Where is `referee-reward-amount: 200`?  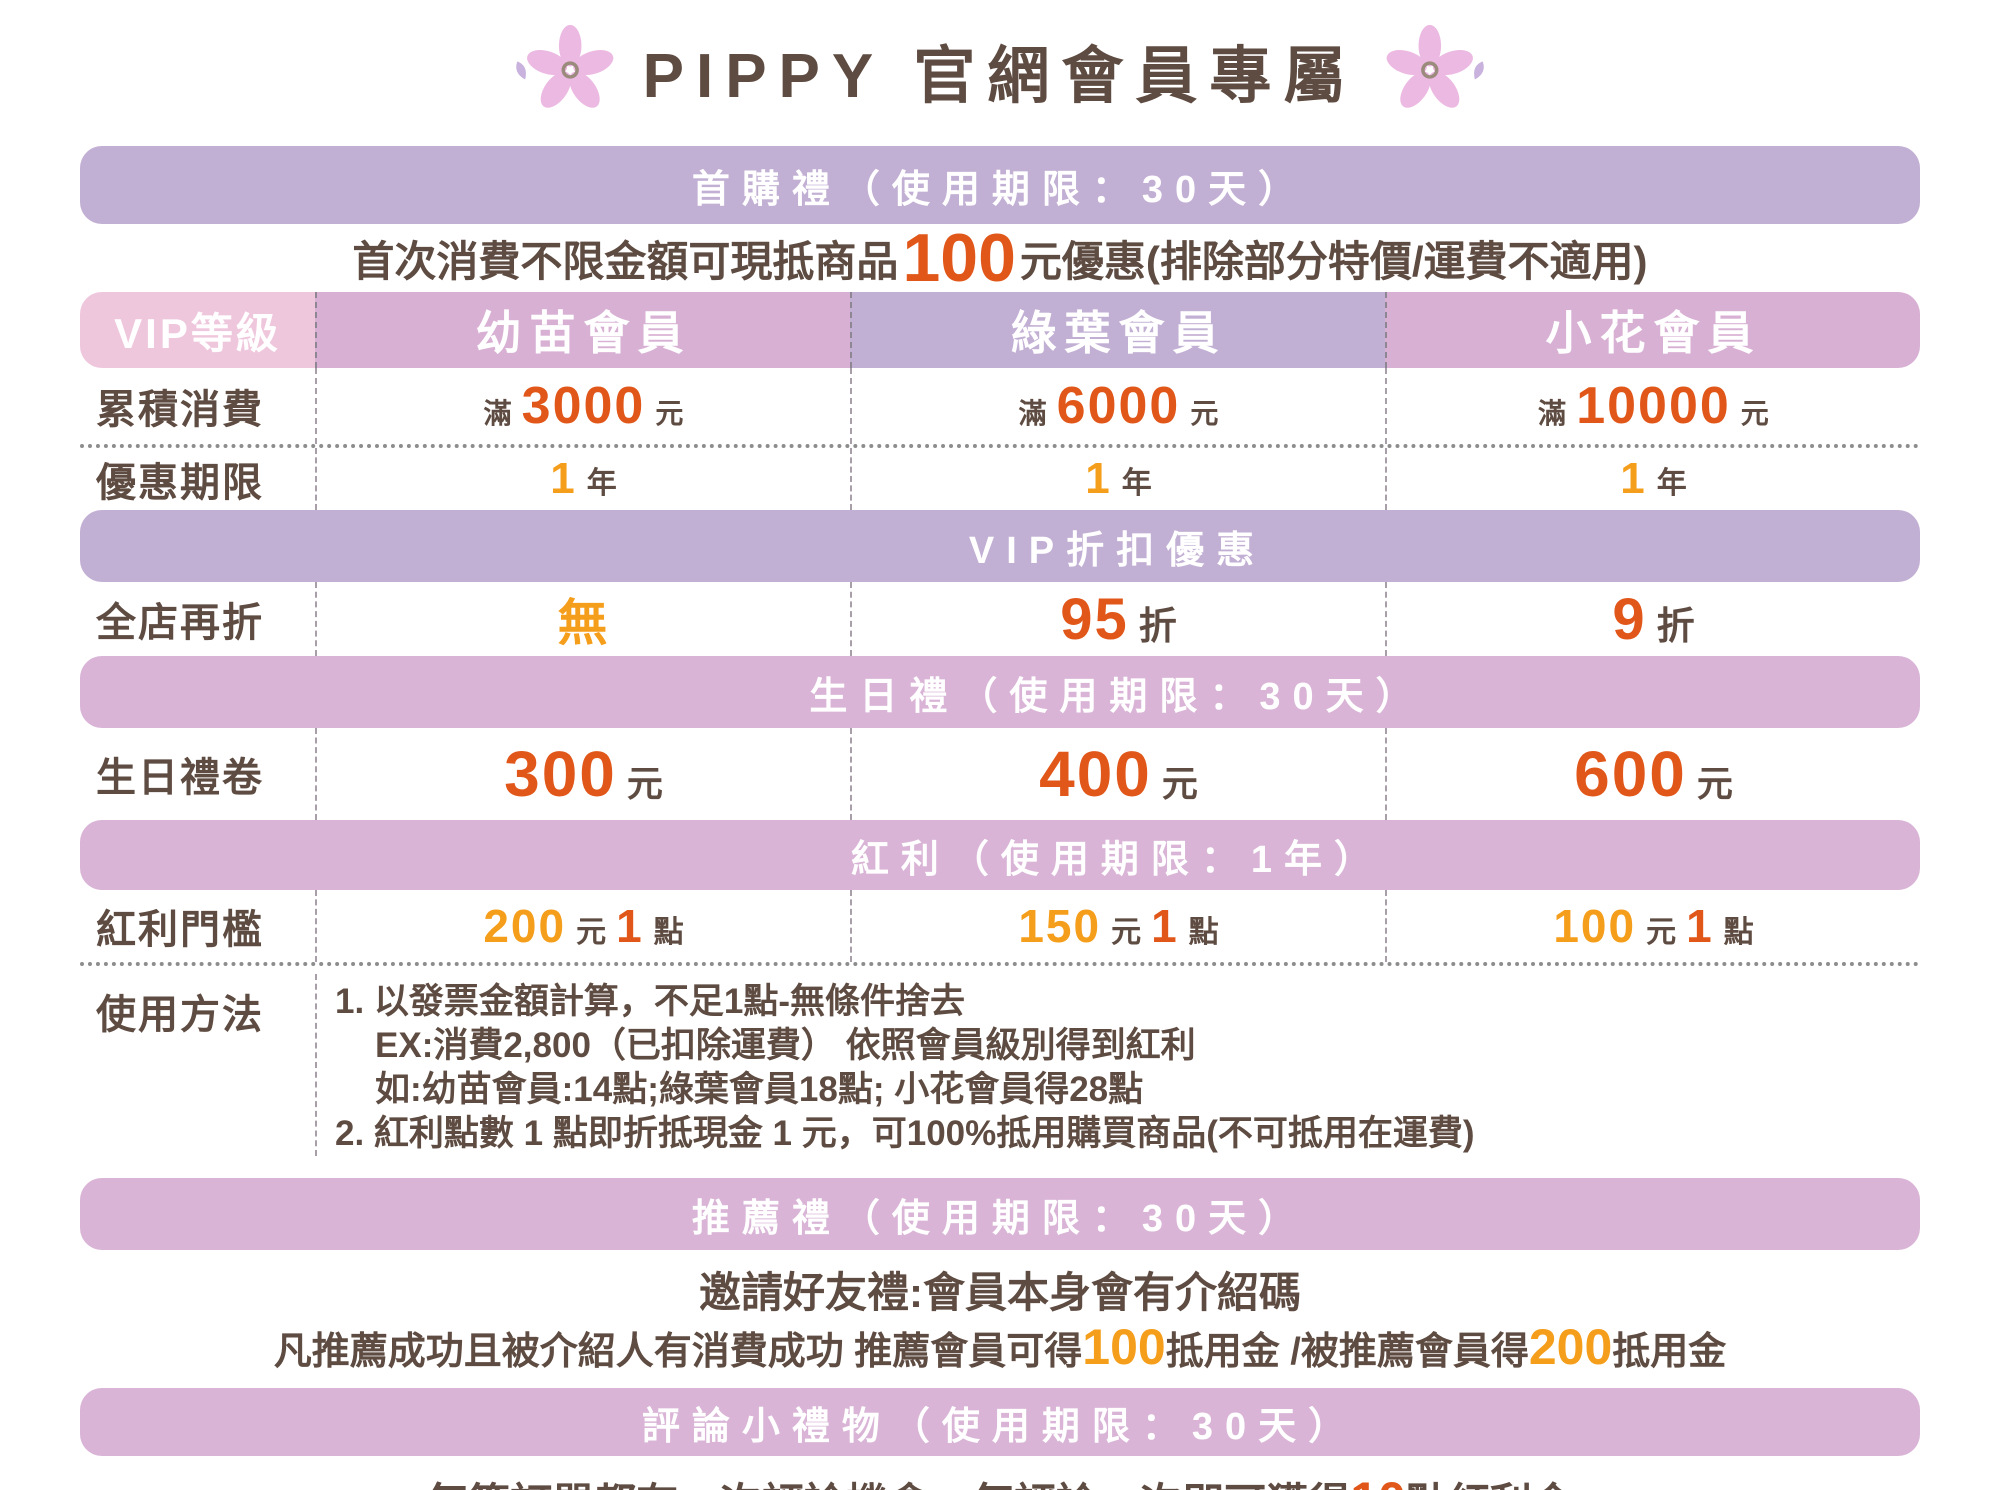 referee-reward-amount: 200 is located at coordinates (1570, 1347).